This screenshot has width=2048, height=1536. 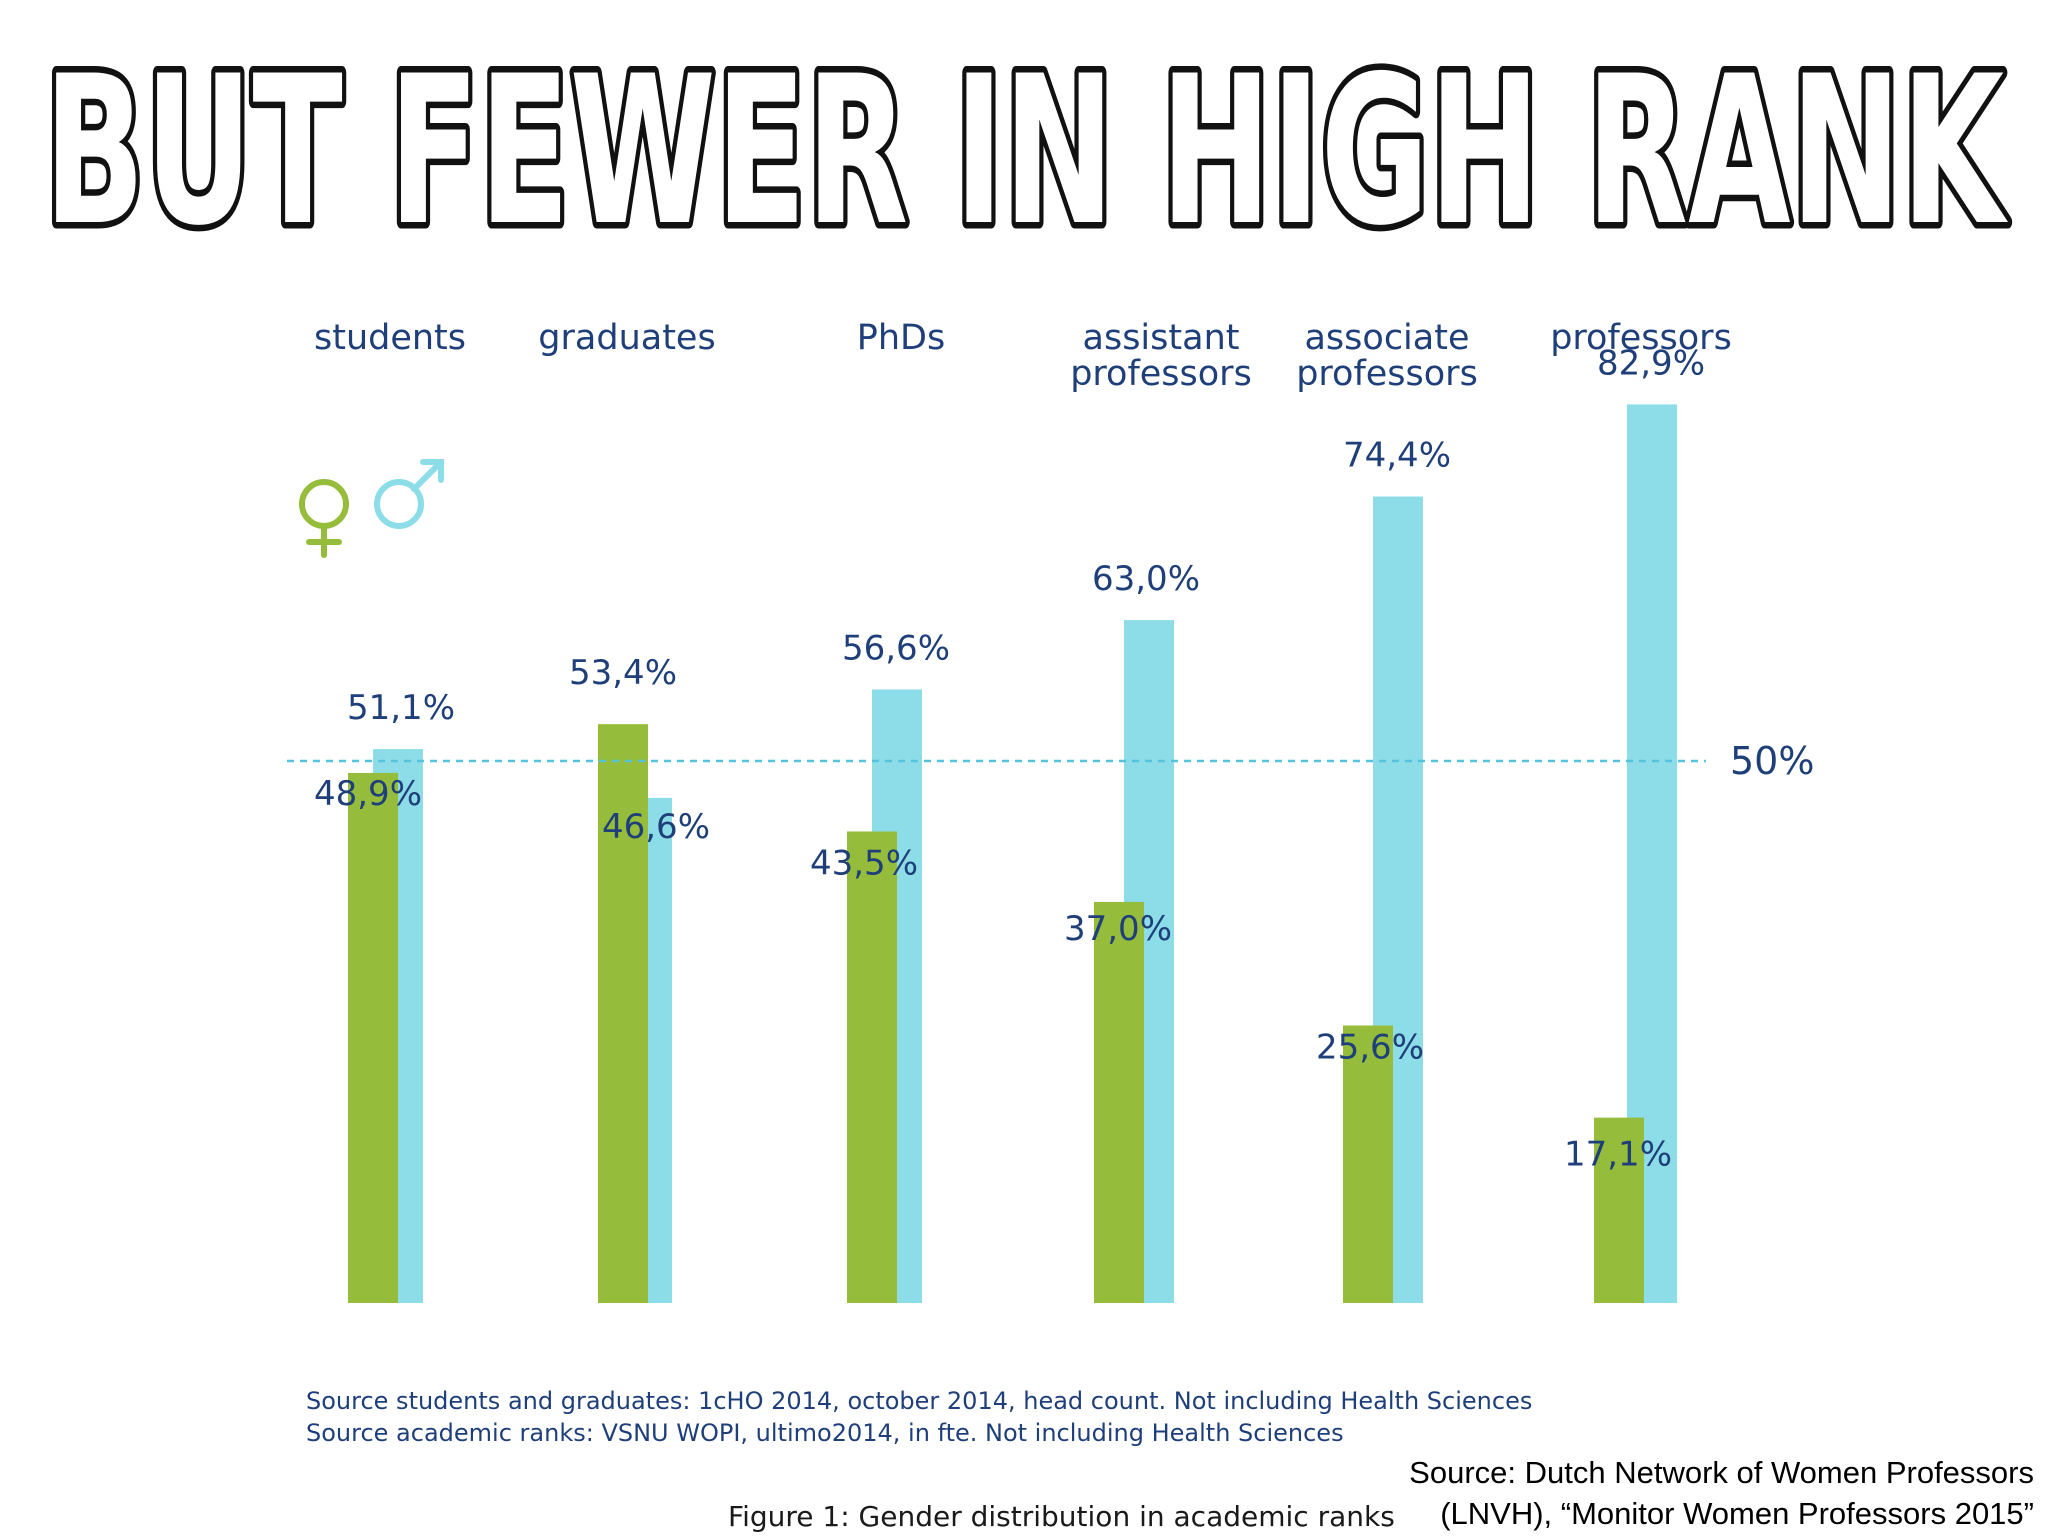 I want to click on headline: BUT FEWER IN HIGH RANK, so click(x=1027, y=139).